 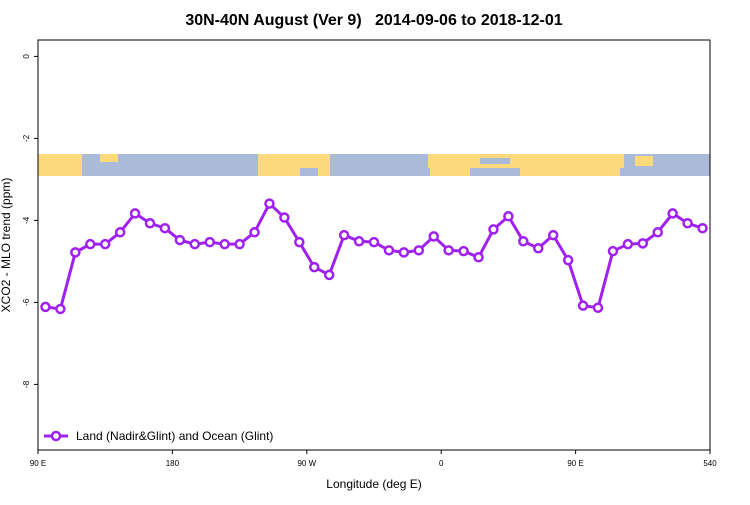 I want to click on x-tick-label: 90 W, so click(x=306, y=463).